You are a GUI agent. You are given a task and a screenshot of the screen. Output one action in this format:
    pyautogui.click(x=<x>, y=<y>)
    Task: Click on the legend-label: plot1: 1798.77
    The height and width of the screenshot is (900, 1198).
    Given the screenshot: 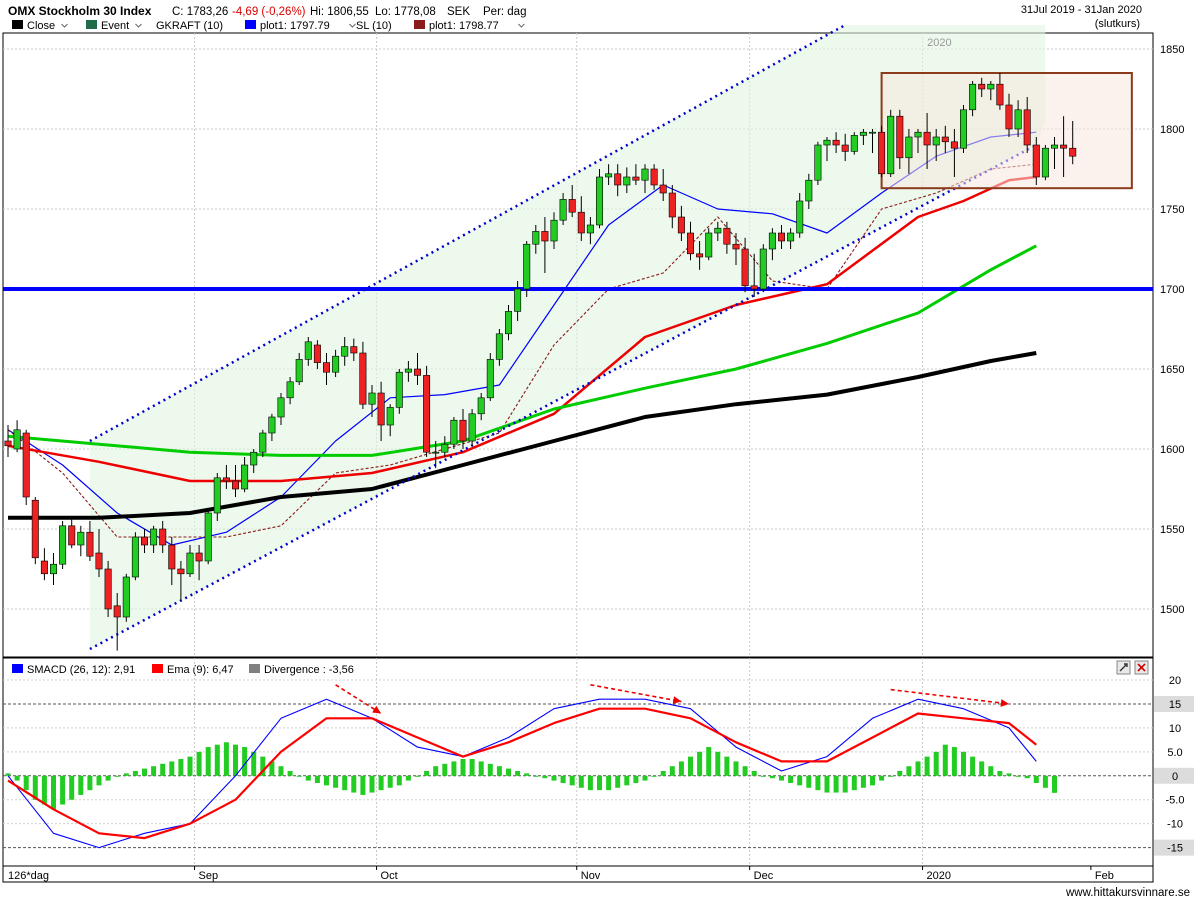 What is the action you would take?
    pyautogui.click(x=464, y=26)
    